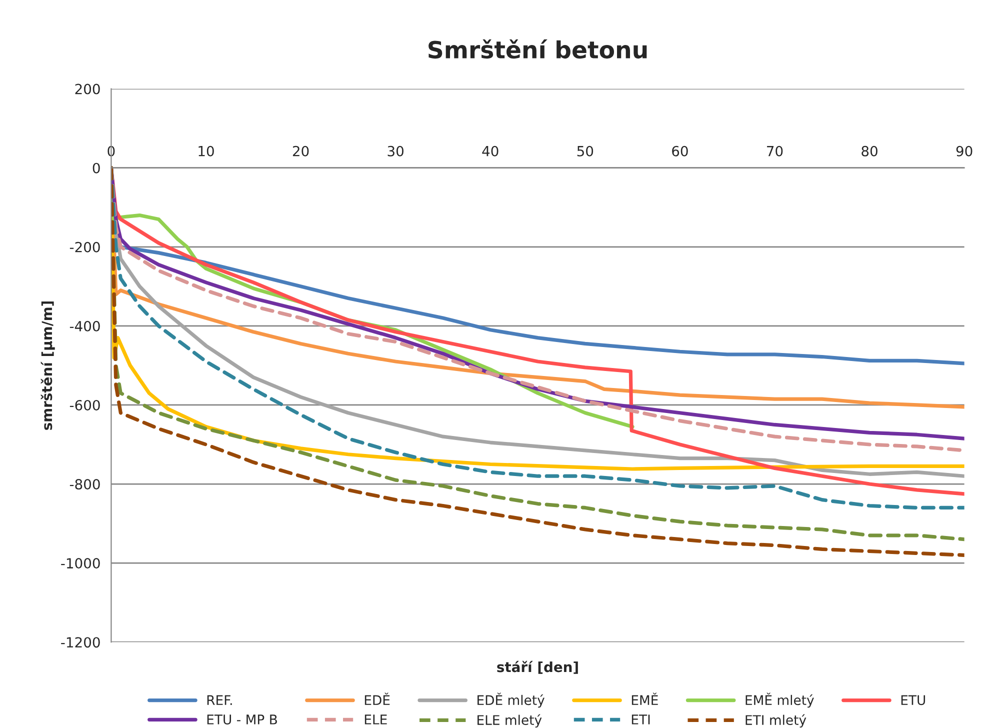 The width and height of the screenshot is (984, 728). I want to click on y-tick-label: 200, so click(87, 89).